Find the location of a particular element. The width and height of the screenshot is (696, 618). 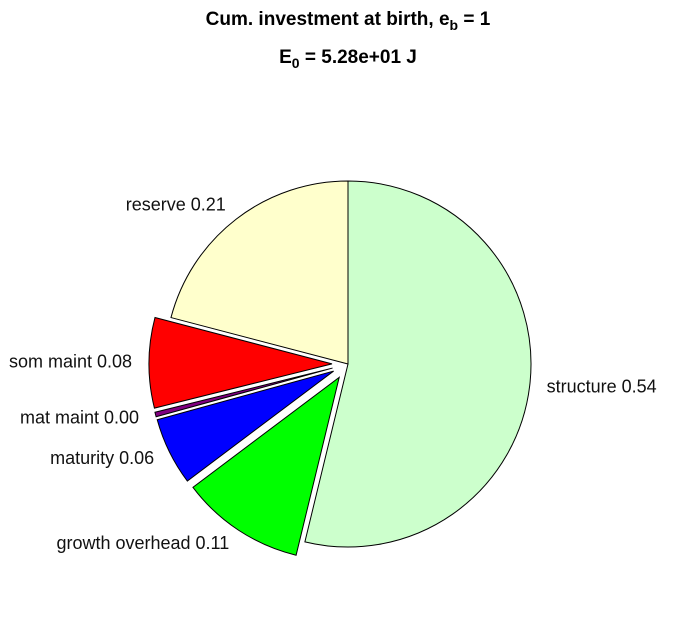

slice-label: structure 0.54 is located at coordinates (602, 386).